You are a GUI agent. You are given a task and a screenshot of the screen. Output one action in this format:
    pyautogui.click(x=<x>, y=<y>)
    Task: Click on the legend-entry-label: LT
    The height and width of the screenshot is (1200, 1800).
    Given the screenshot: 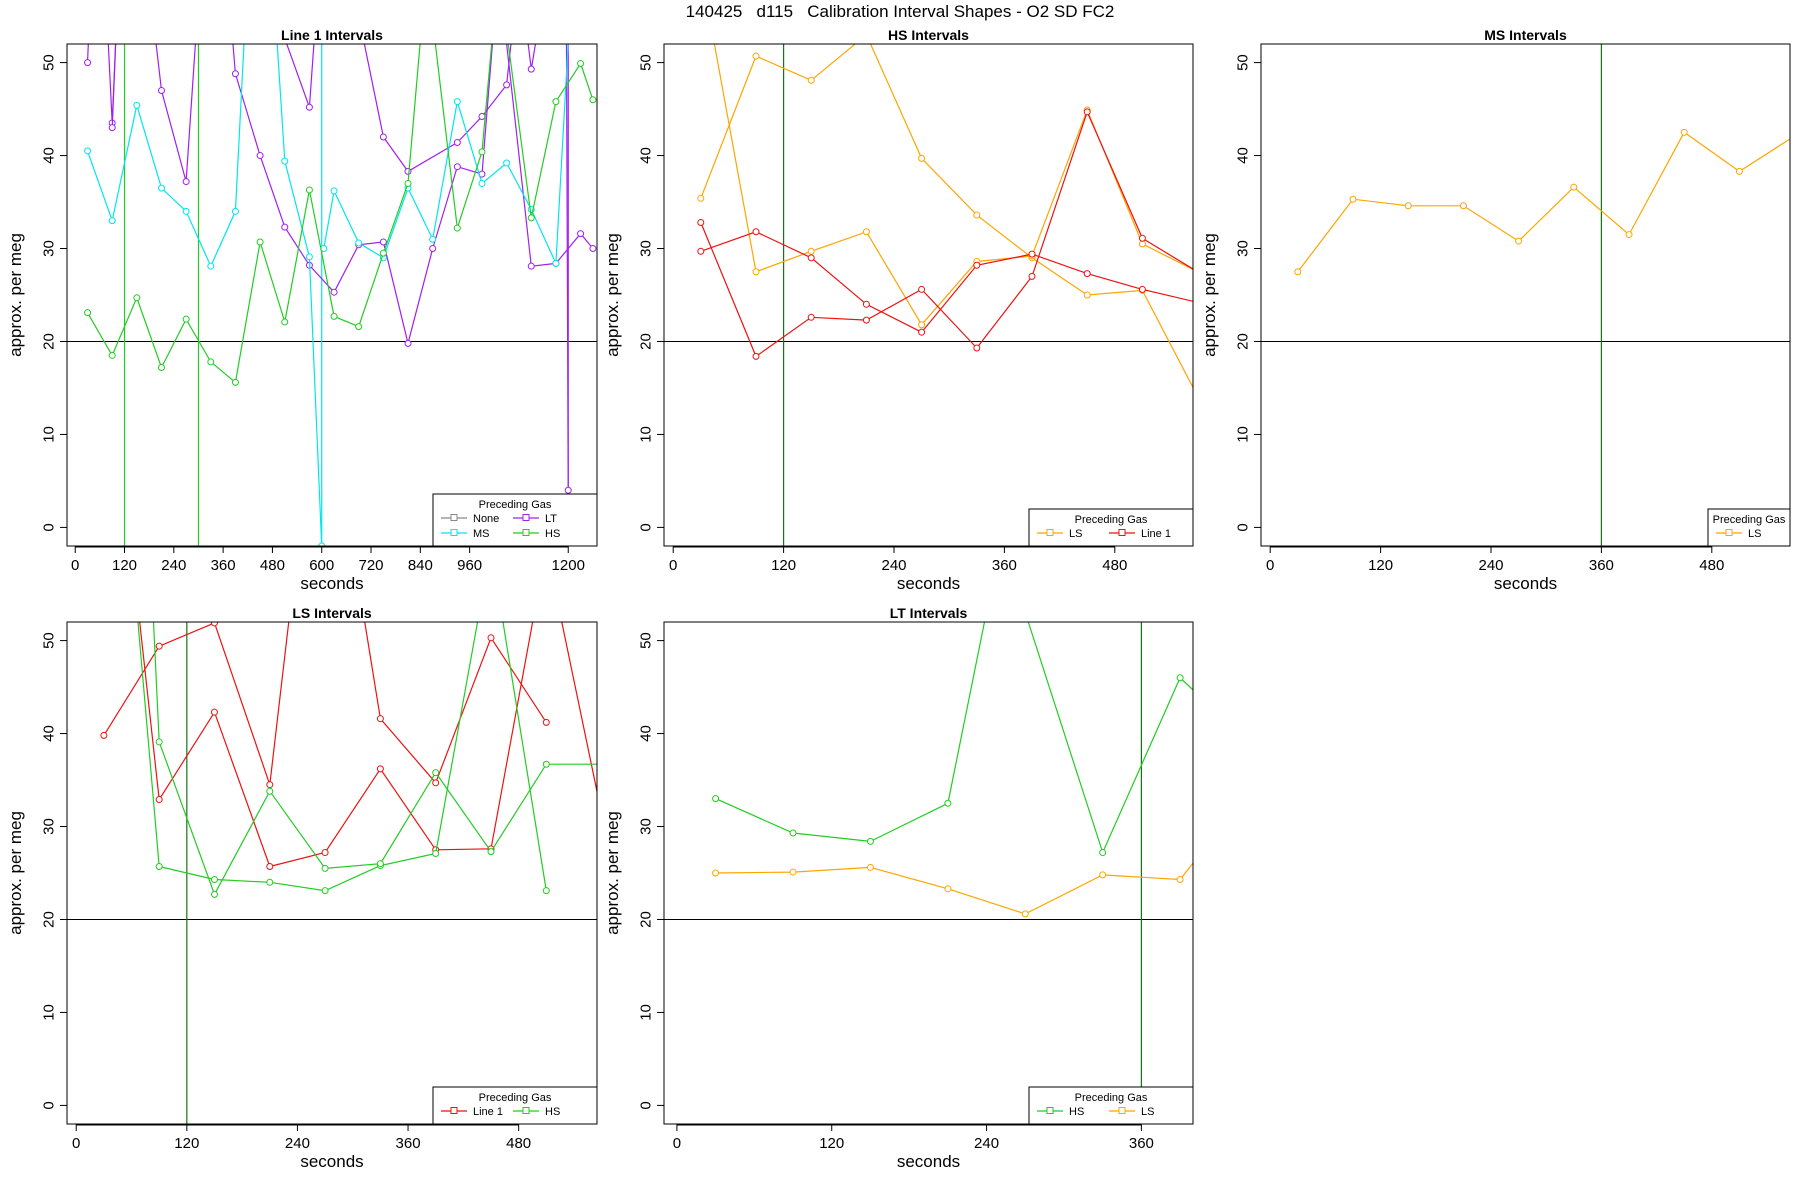 What is the action you would take?
    pyautogui.click(x=551, y=519)
    